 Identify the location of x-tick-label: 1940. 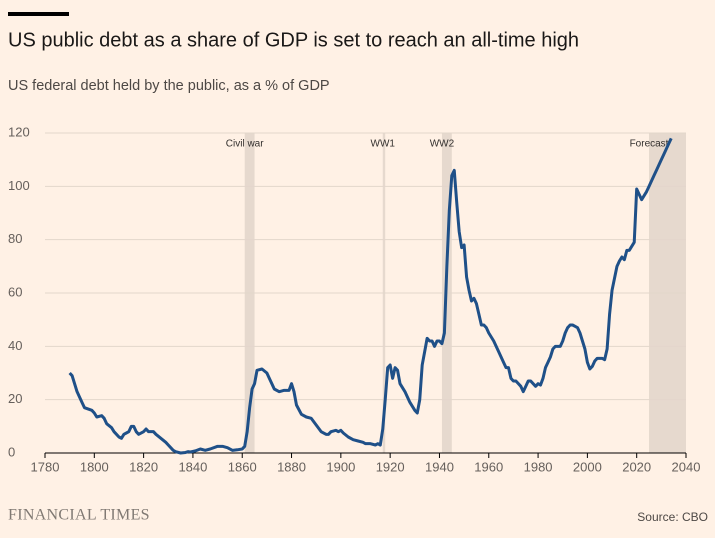
(439, 466).